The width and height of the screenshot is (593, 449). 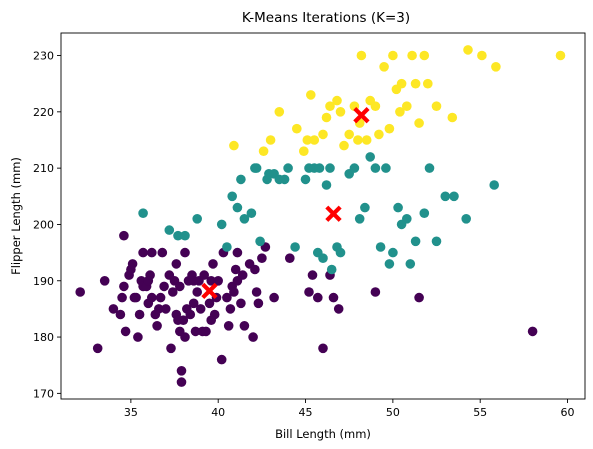 What do you see at coordinates (218, 412) in the screenshot?
I see `x-tick-label: 40` at bounding box center [218, 412].